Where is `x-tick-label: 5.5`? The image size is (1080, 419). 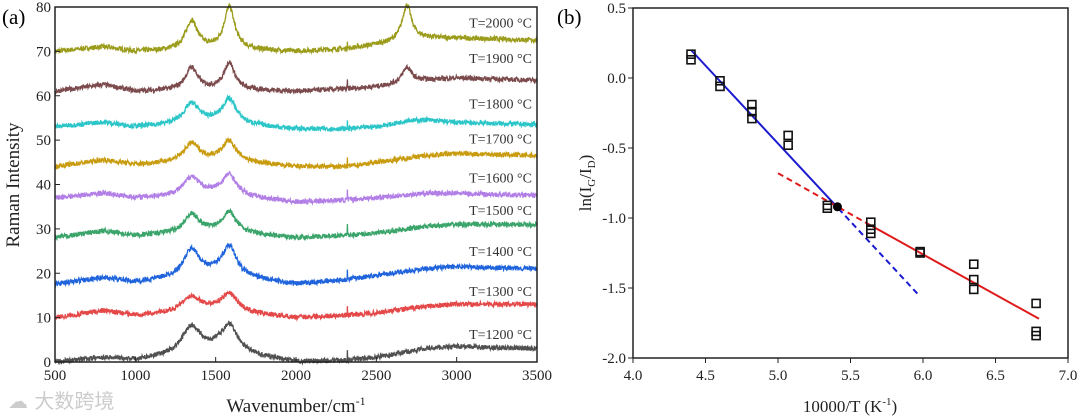
x-tick-label: 5.5 is located at coordinates (850, 376).